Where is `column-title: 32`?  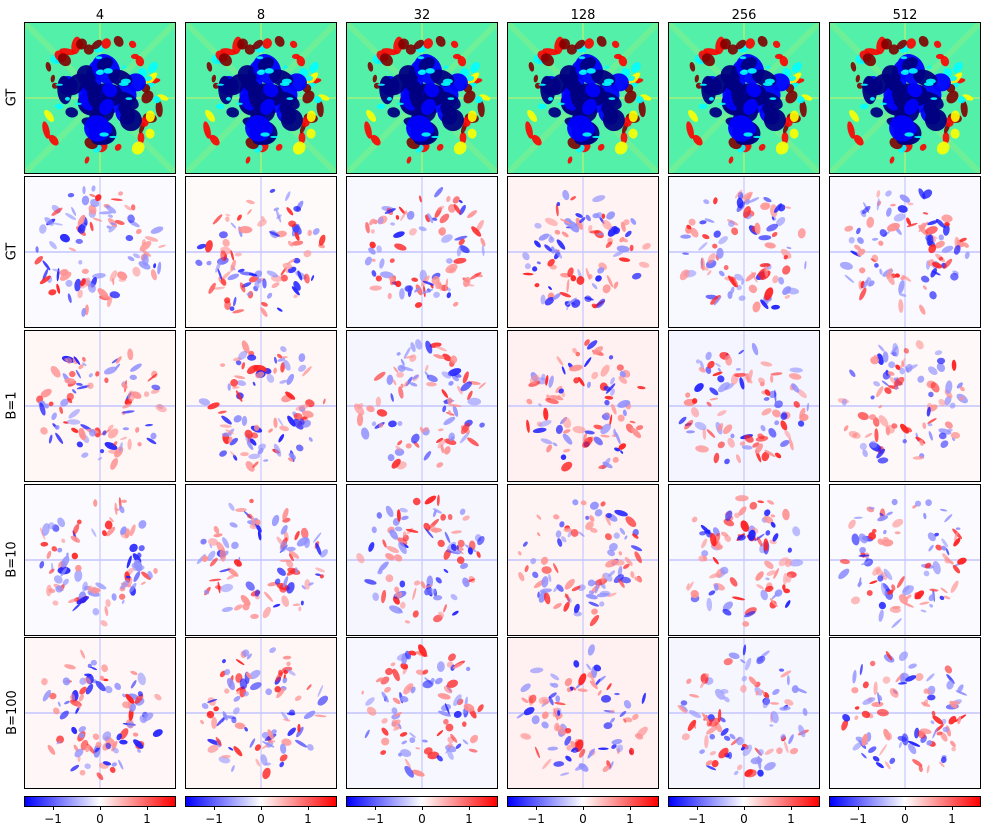 column-title: 32 is located at coordinates (422, 15).